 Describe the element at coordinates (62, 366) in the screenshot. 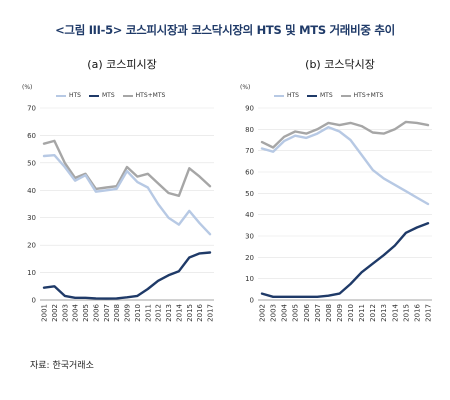

I see `source-note: 자료: 한국거래소` at that location.